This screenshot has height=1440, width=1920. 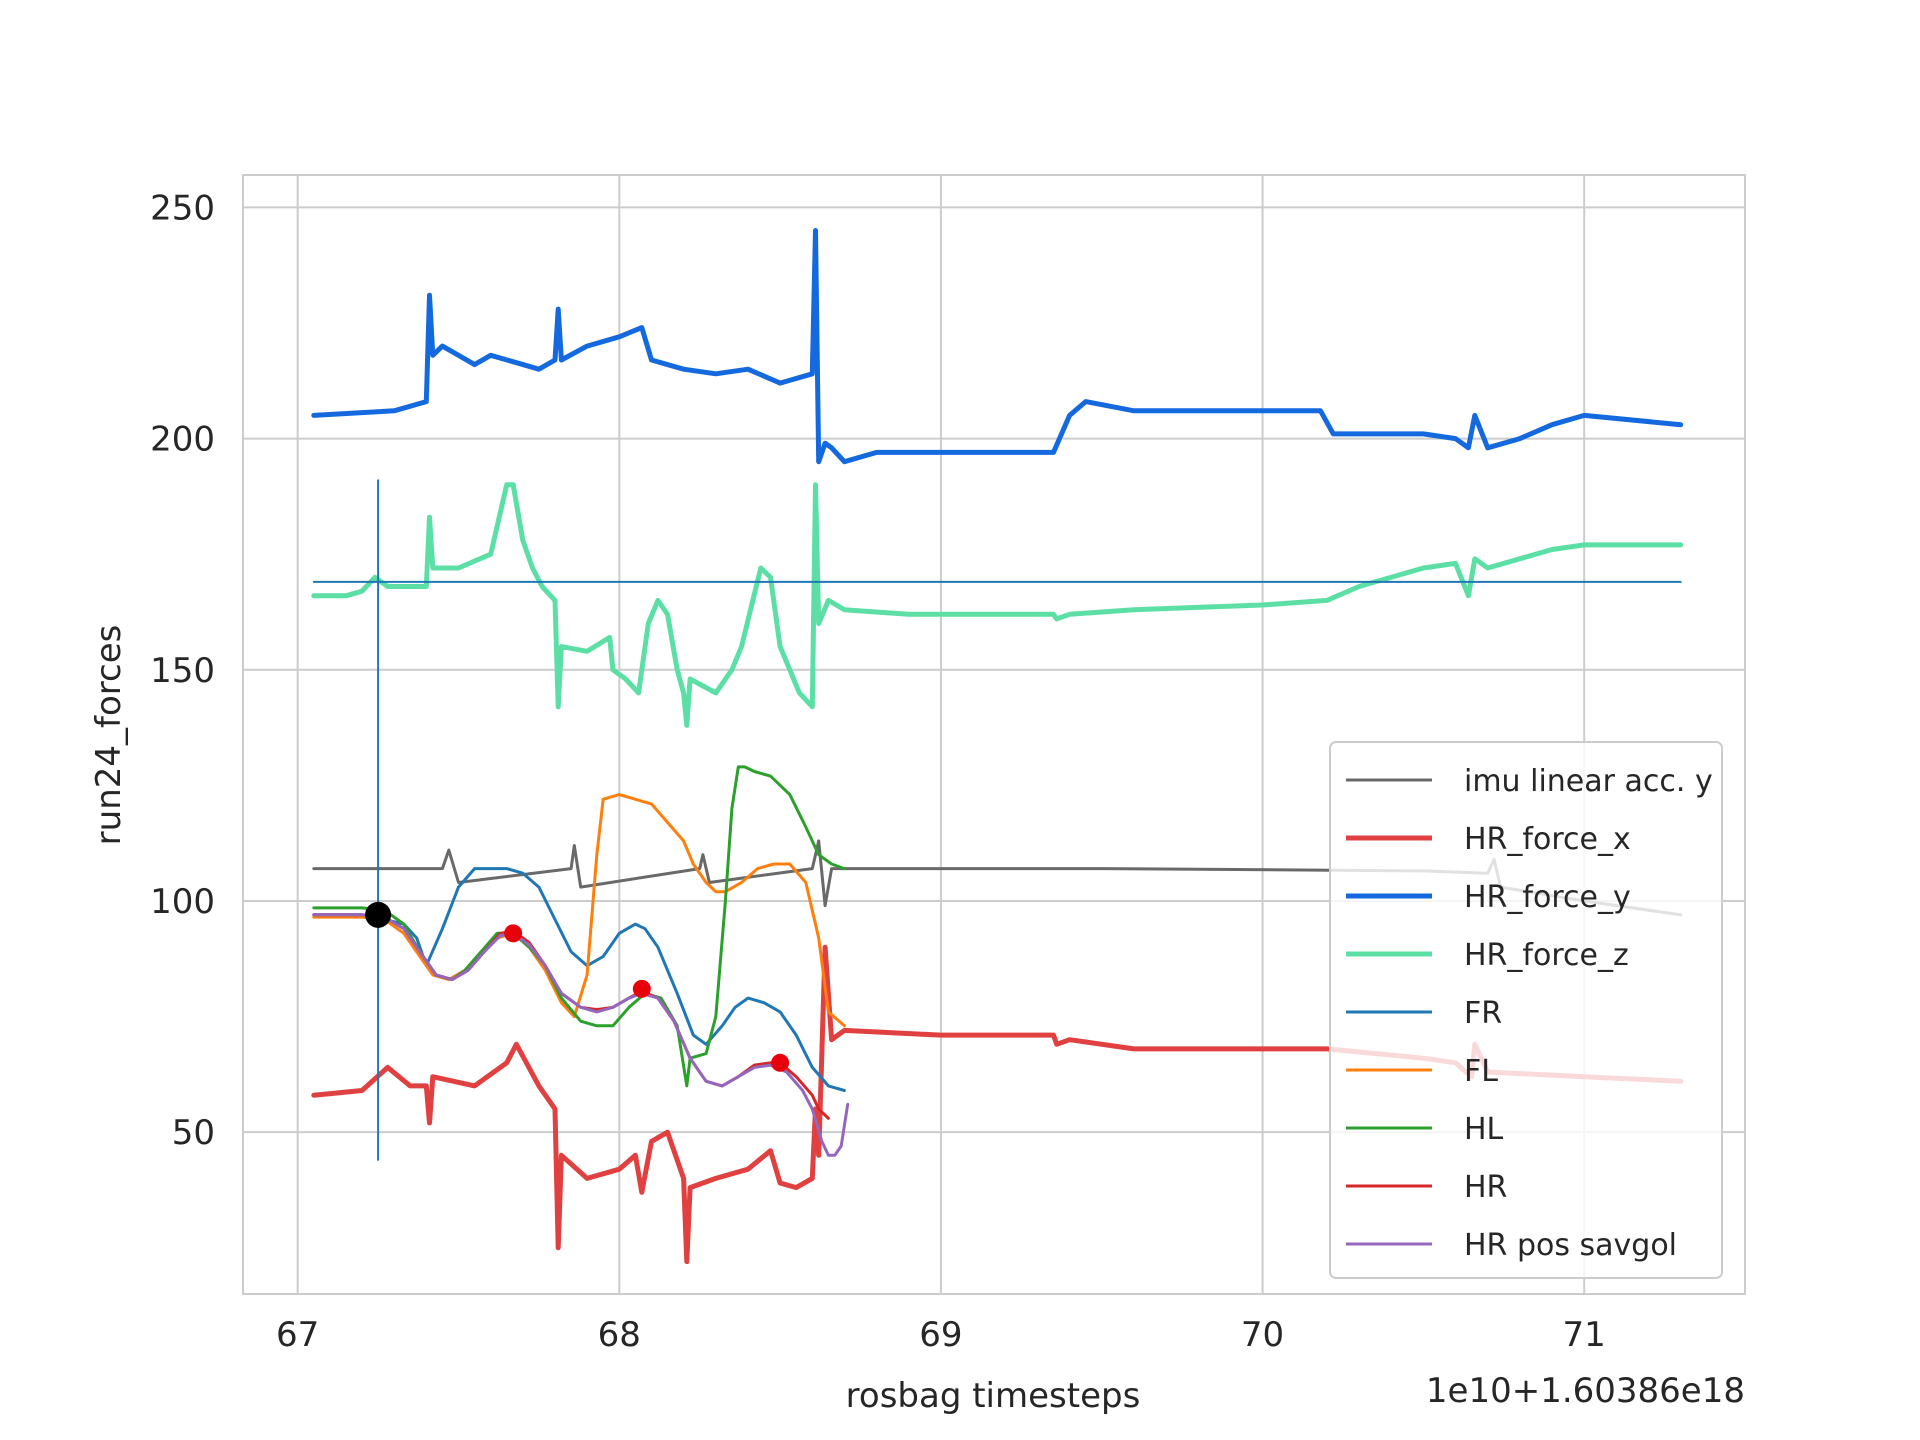 I want to click on legend-label-hl: HL, so click(x=1484, y=1129).